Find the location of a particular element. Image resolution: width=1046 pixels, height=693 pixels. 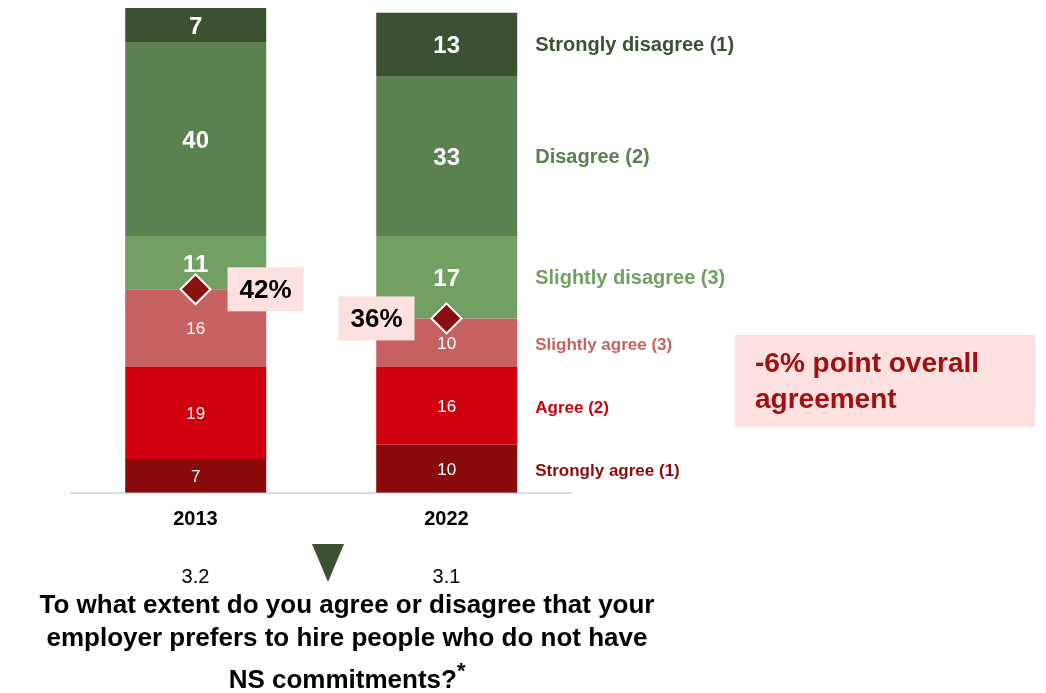

data-label: 19 is located at coordinates (196, 413).